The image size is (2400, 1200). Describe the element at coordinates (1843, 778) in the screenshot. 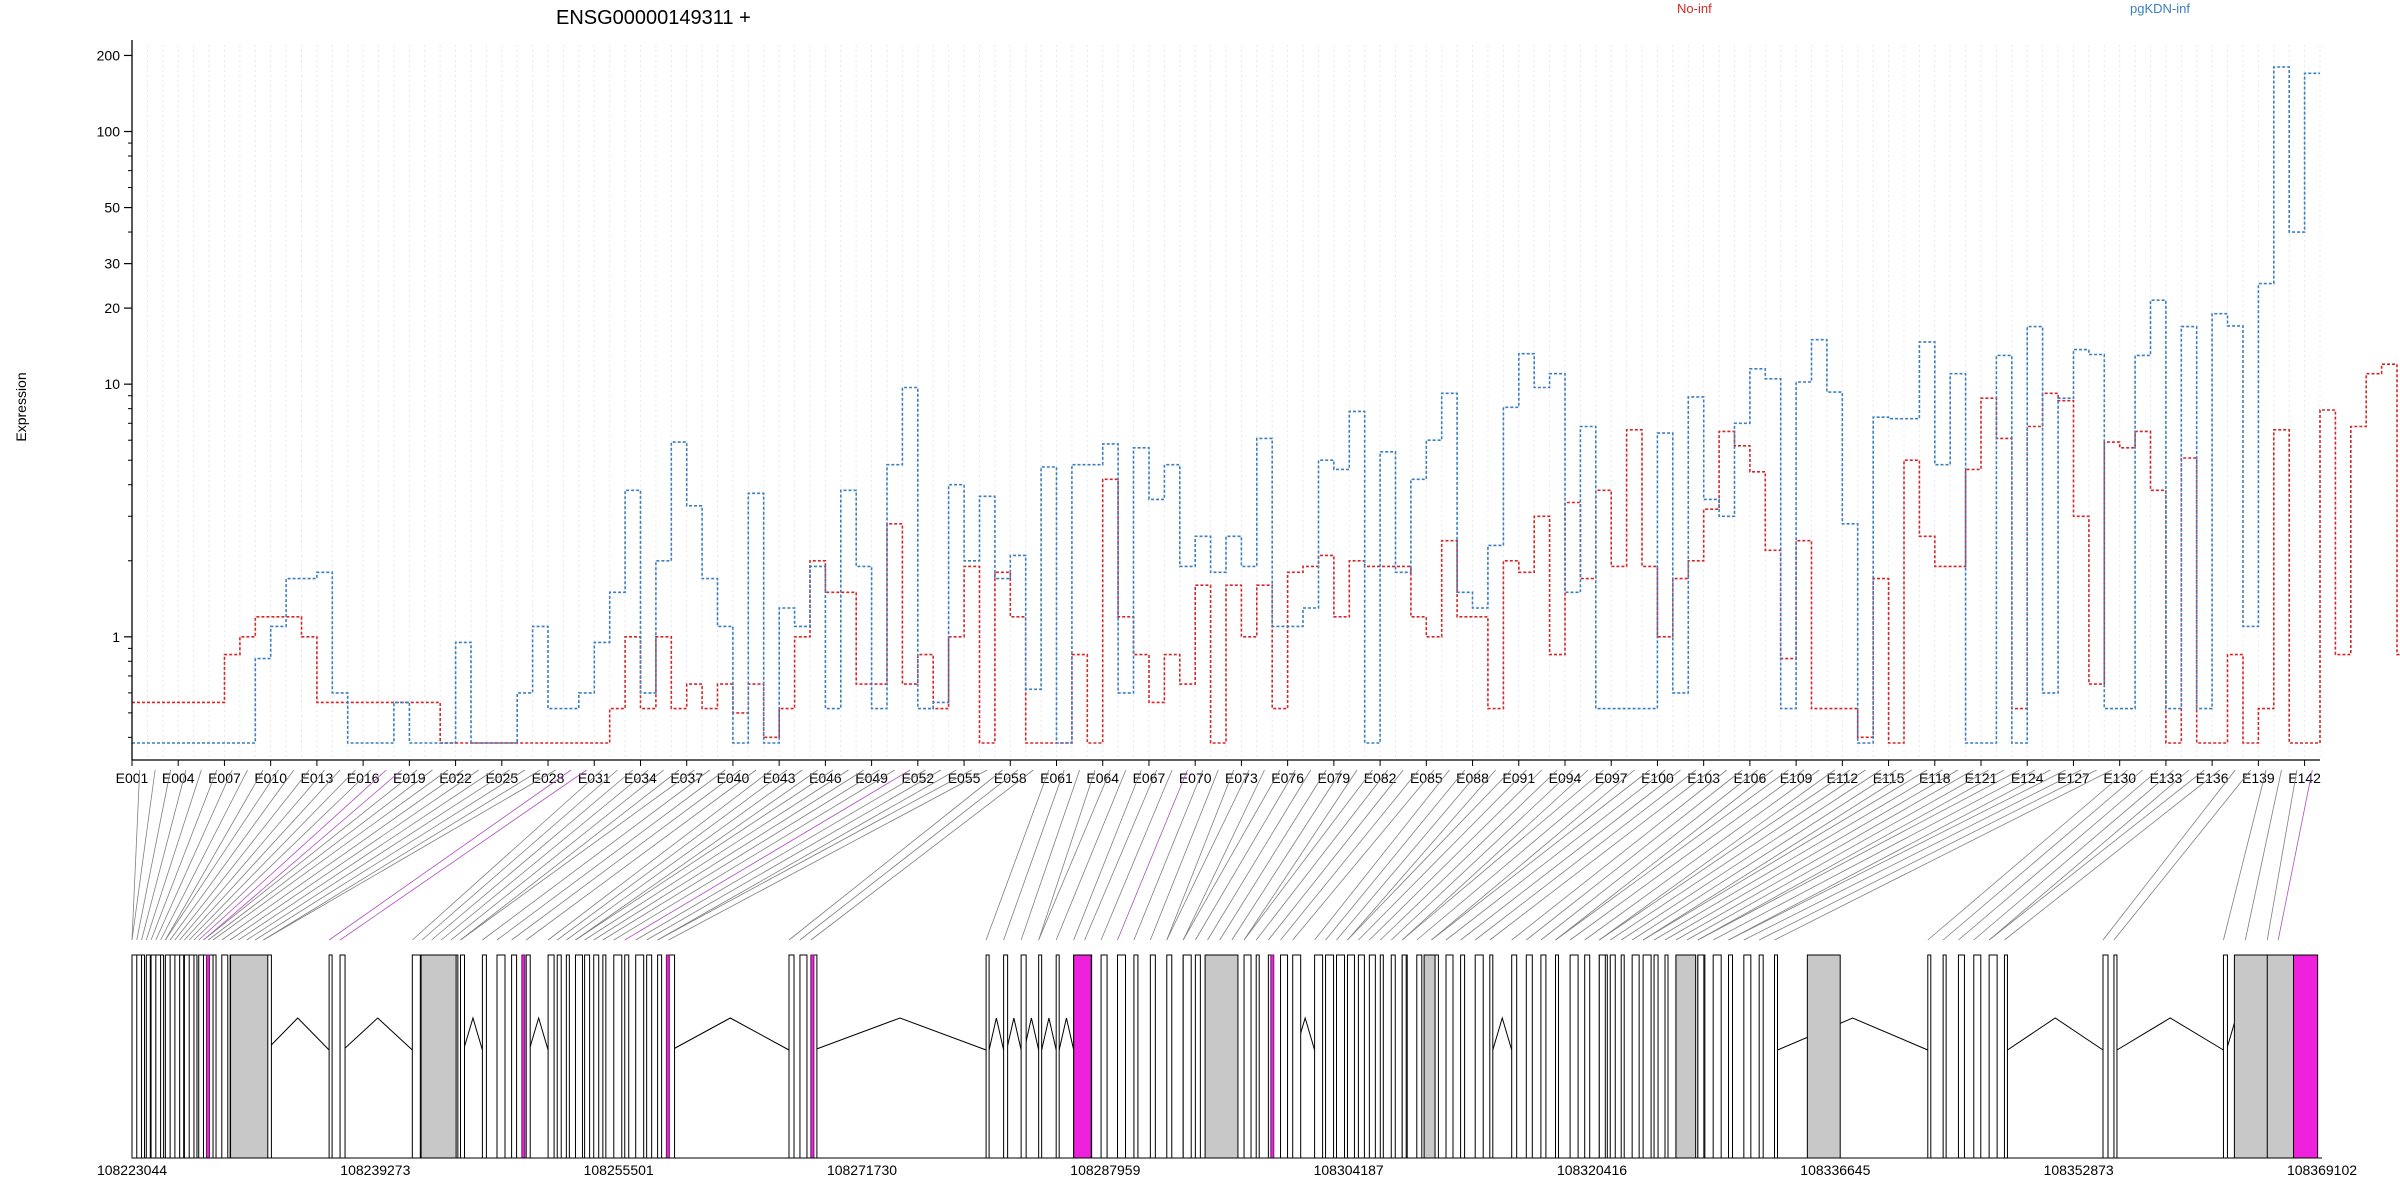

I see `x-tick-label: E112` at that location.